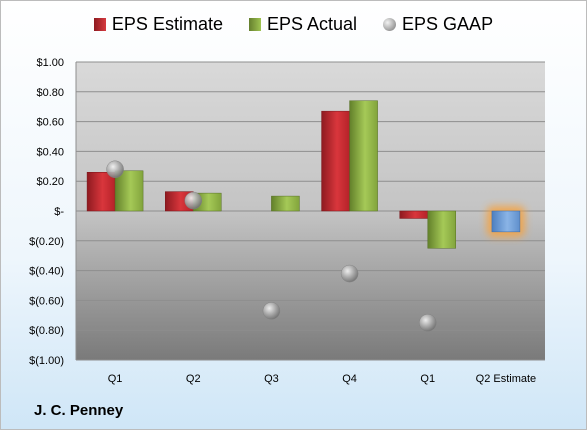 The width and height of the screenshot is (587, 430). Describe the element at coordinates (99, 24) in the screenshot. I see `legend-swatch-eps-estimate` at that location.